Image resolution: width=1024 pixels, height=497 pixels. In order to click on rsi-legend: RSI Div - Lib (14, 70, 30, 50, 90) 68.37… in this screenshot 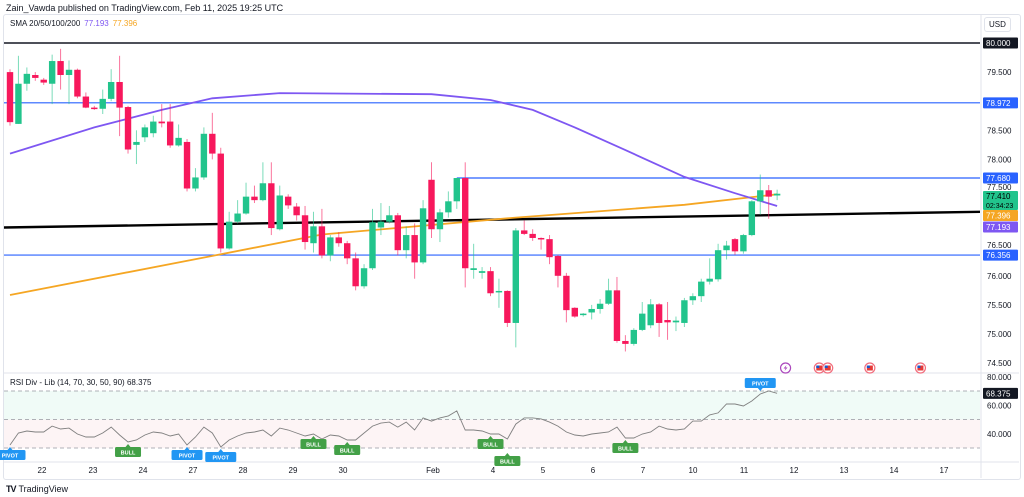, I will do `click(80, 382)`.